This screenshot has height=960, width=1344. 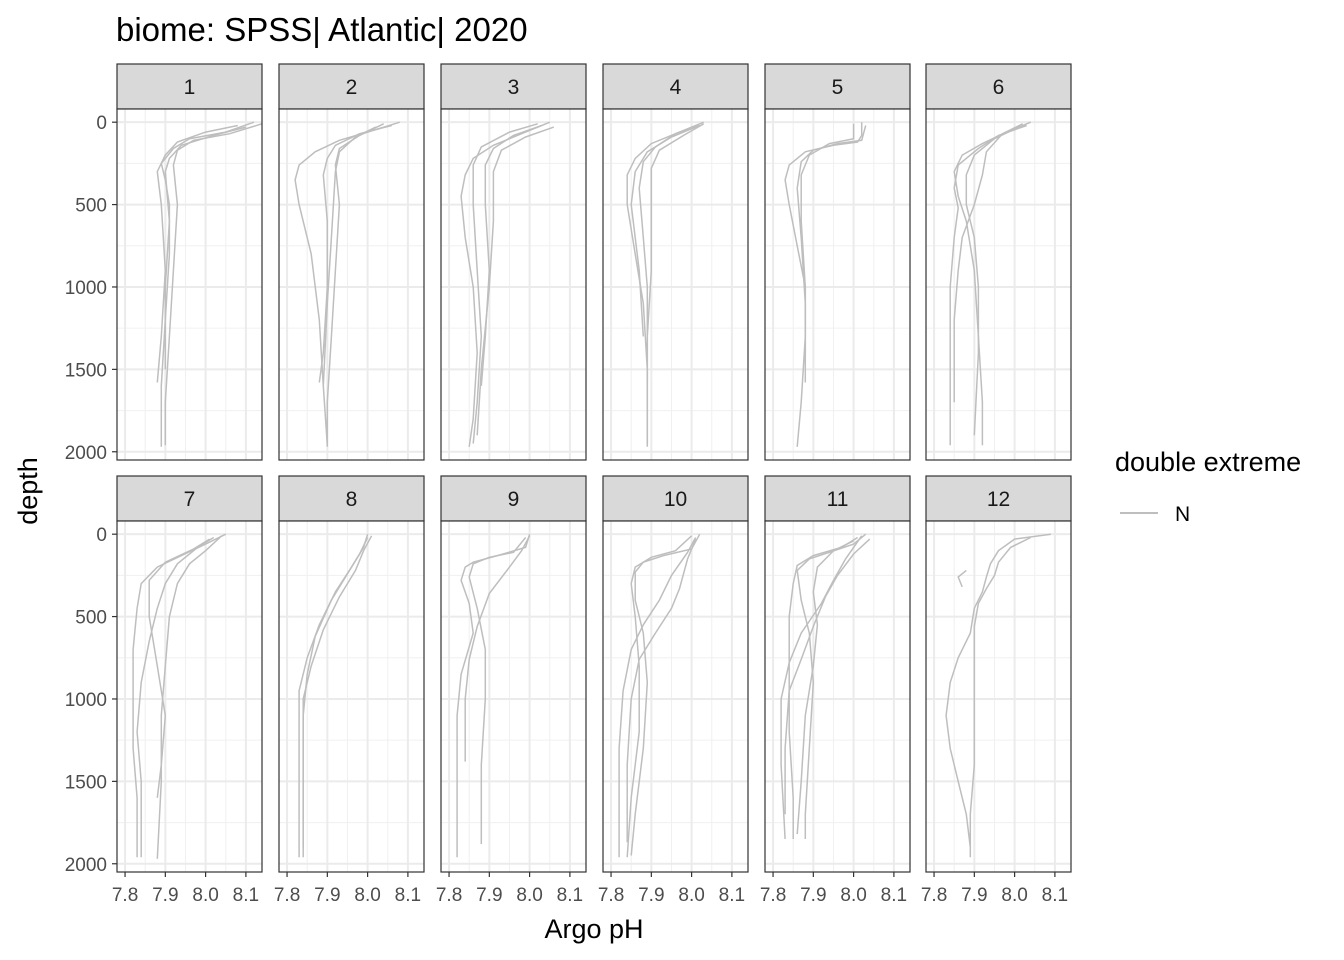 I want to click on facet-strip-label: 10, so click(x=675, y=499).